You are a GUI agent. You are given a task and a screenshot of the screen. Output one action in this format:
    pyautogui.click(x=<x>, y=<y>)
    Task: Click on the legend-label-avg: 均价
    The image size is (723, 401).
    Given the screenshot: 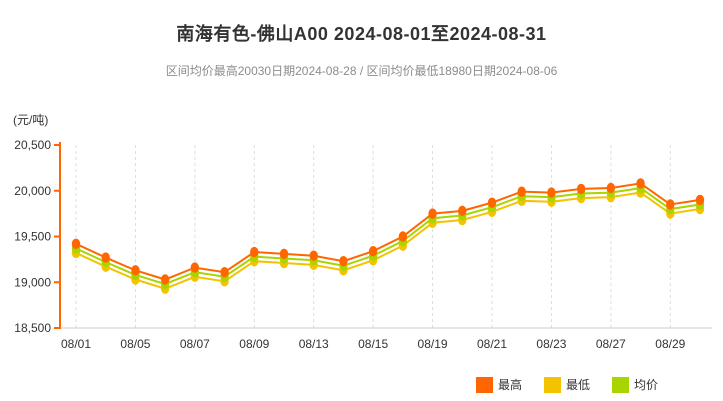 What is the action you would take?
    pyautogui.click(x=646, y=385)
    